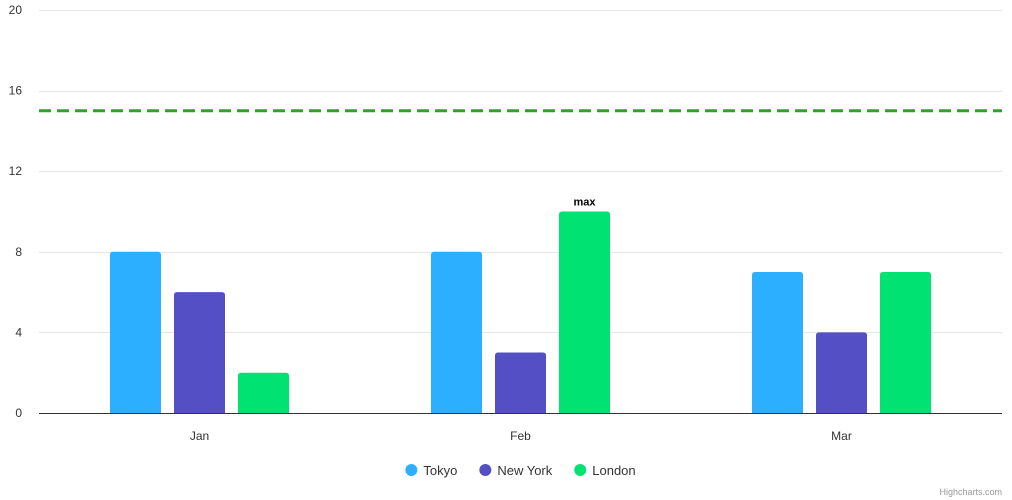 The width and height of the screenshot is (1012, 500). I want to click on legend-item-tokyo: Tokyo, so click(431, 470).